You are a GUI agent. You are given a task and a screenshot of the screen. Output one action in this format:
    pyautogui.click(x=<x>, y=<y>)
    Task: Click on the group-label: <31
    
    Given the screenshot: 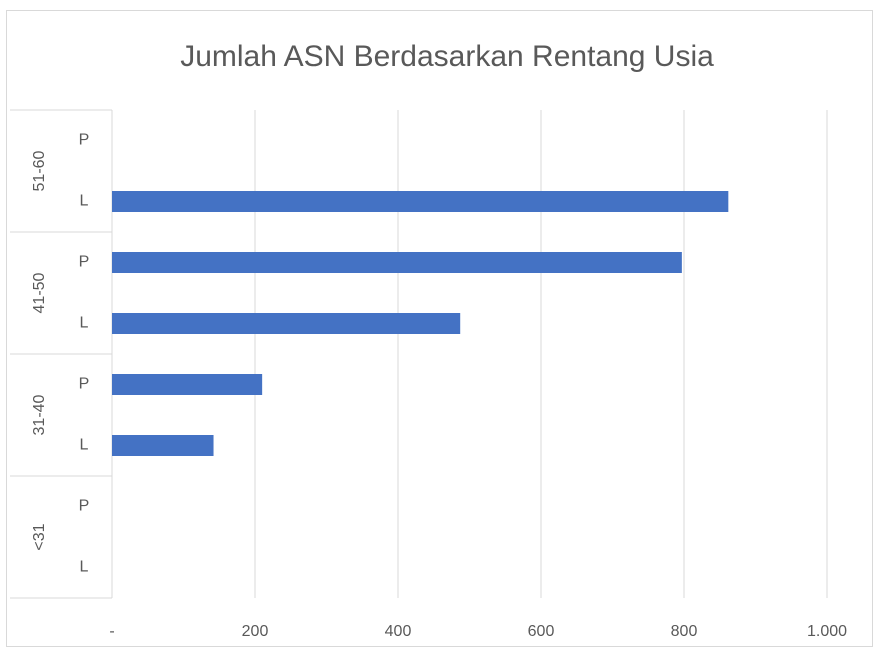 What is the action you would take?
    pyautogui.click(x=39, y=536)
    